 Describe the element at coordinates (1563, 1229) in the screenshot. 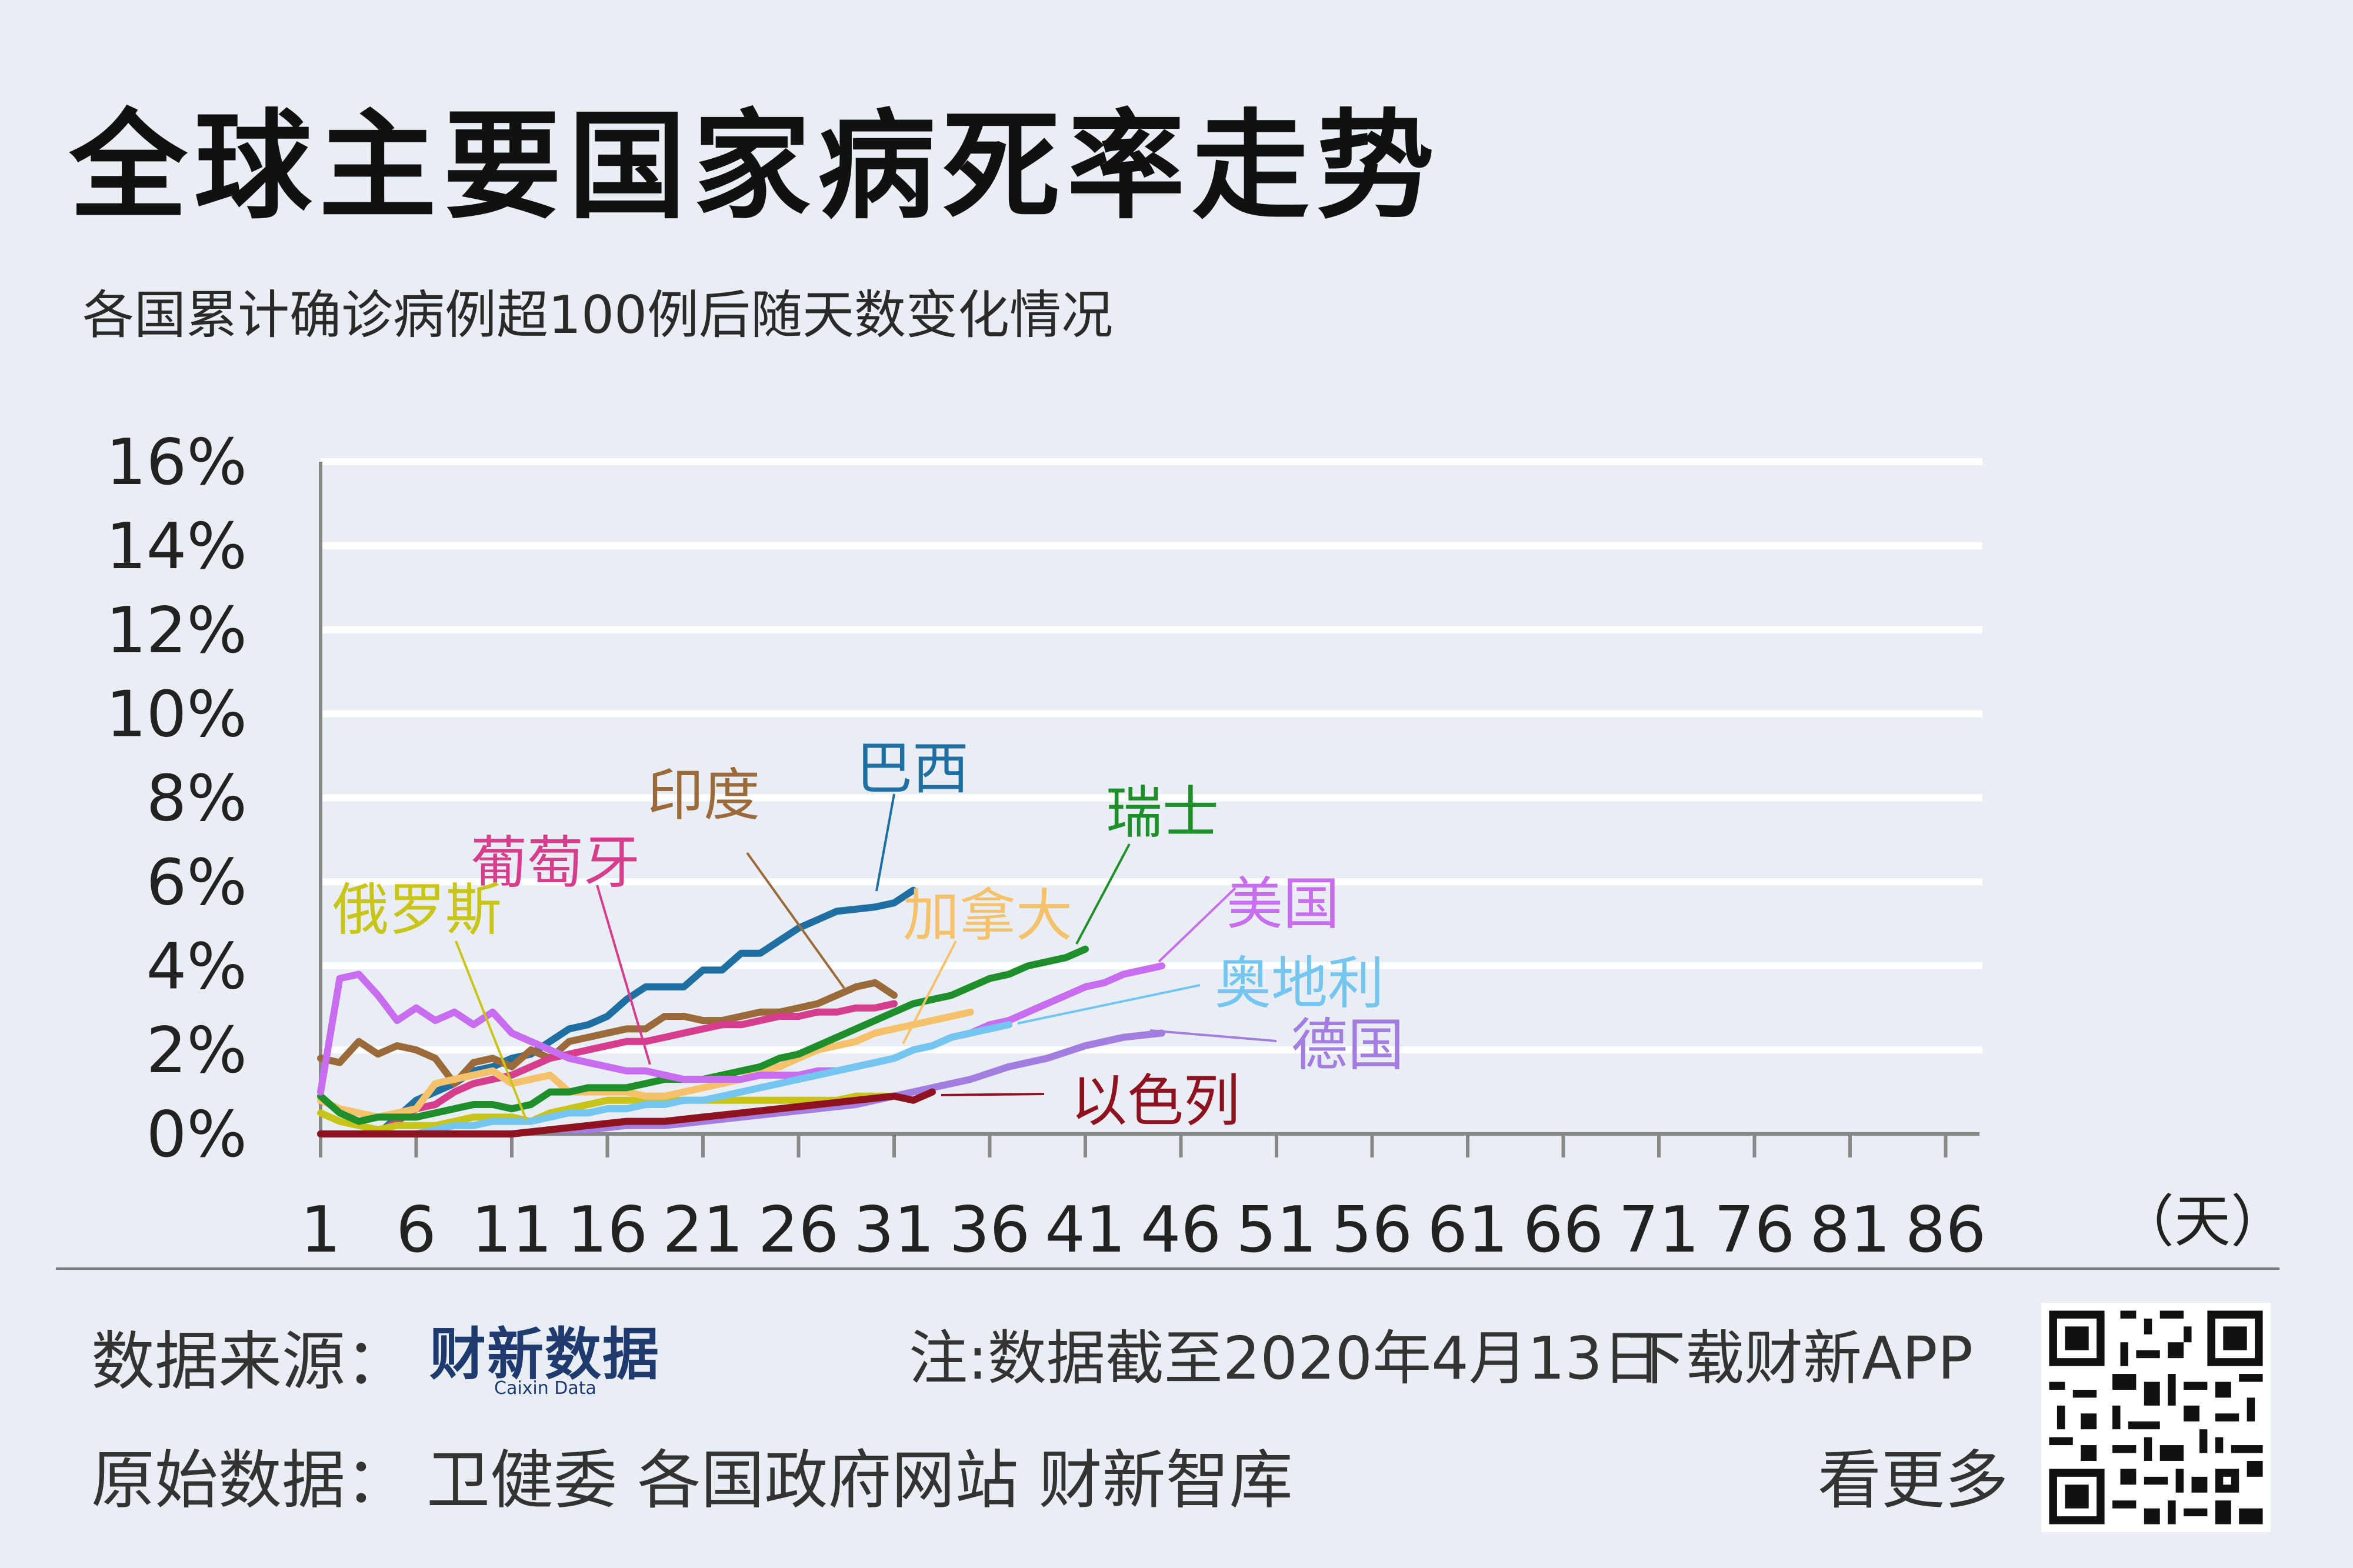

I see `x-tick-label: 66` at that location.